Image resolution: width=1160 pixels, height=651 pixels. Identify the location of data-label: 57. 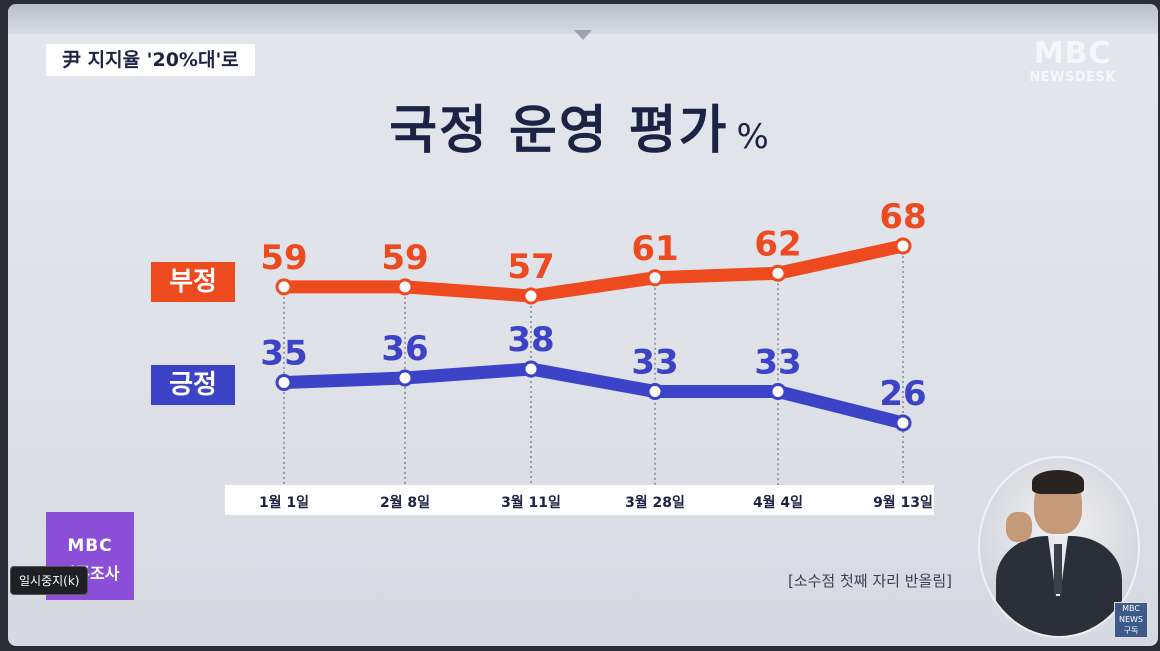
(530, 267).